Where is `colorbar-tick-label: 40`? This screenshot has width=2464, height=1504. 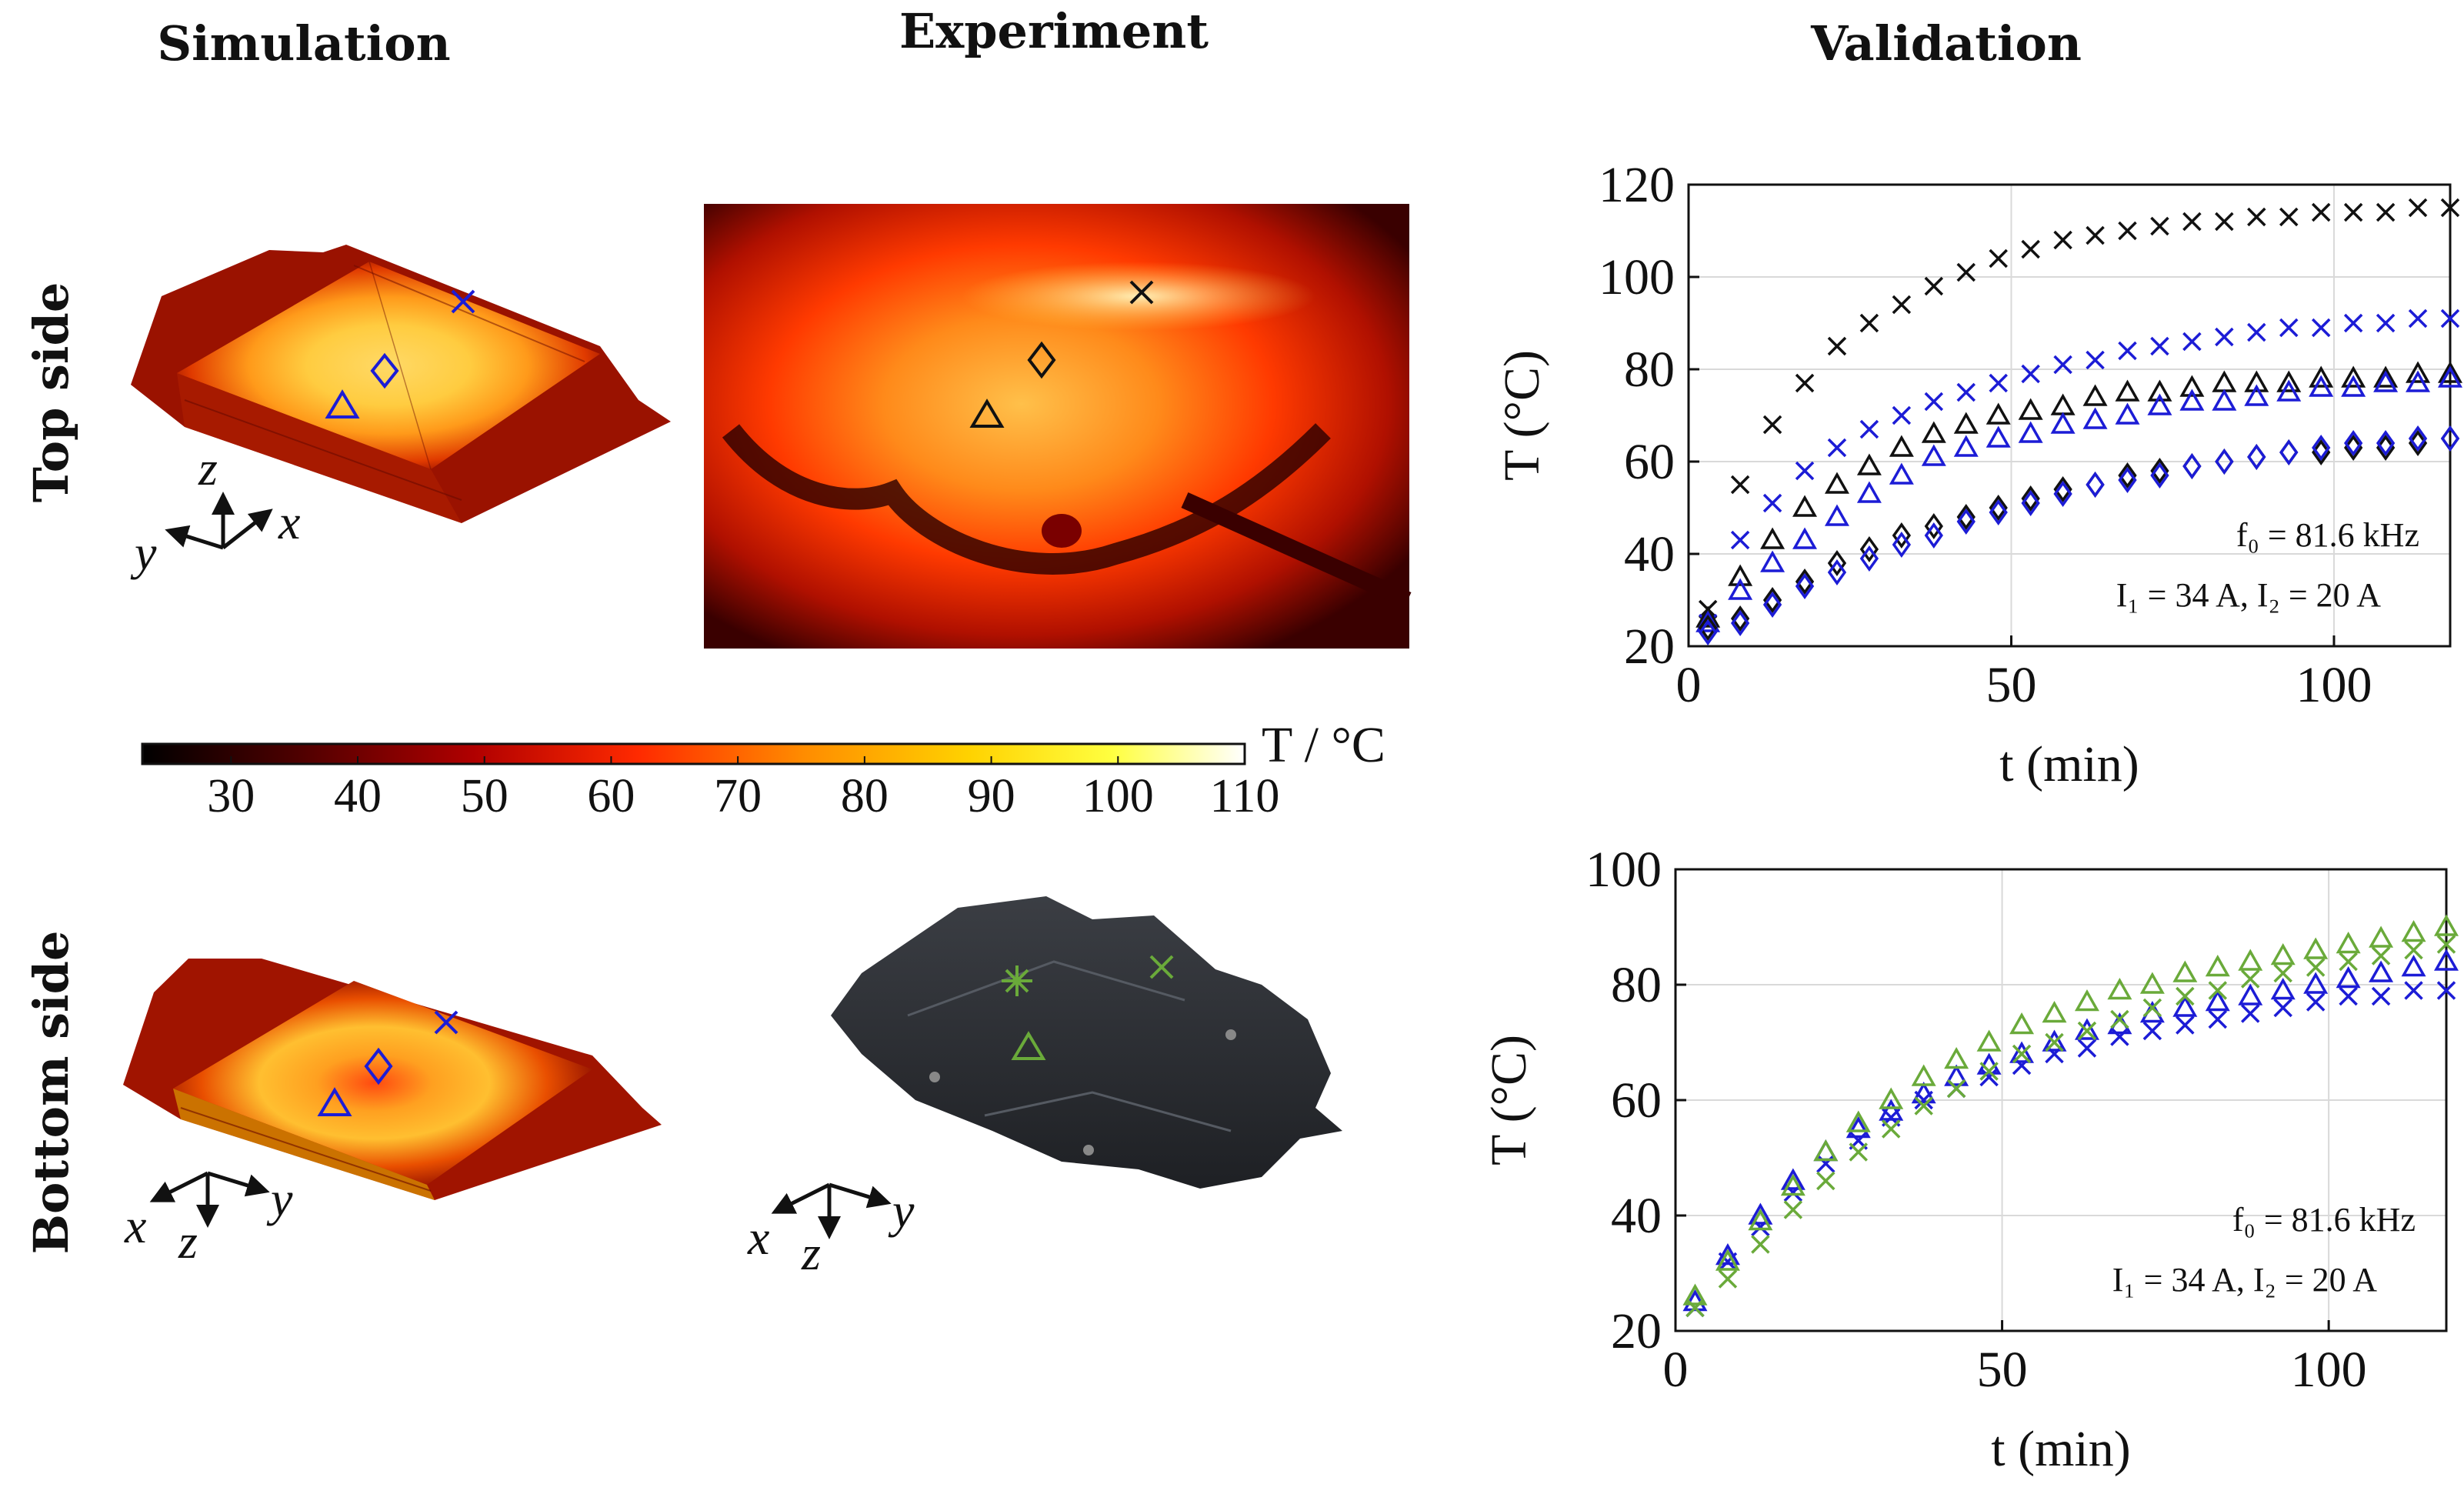 colorbar-tick-label: 40 is located at coordinates (358, 796).